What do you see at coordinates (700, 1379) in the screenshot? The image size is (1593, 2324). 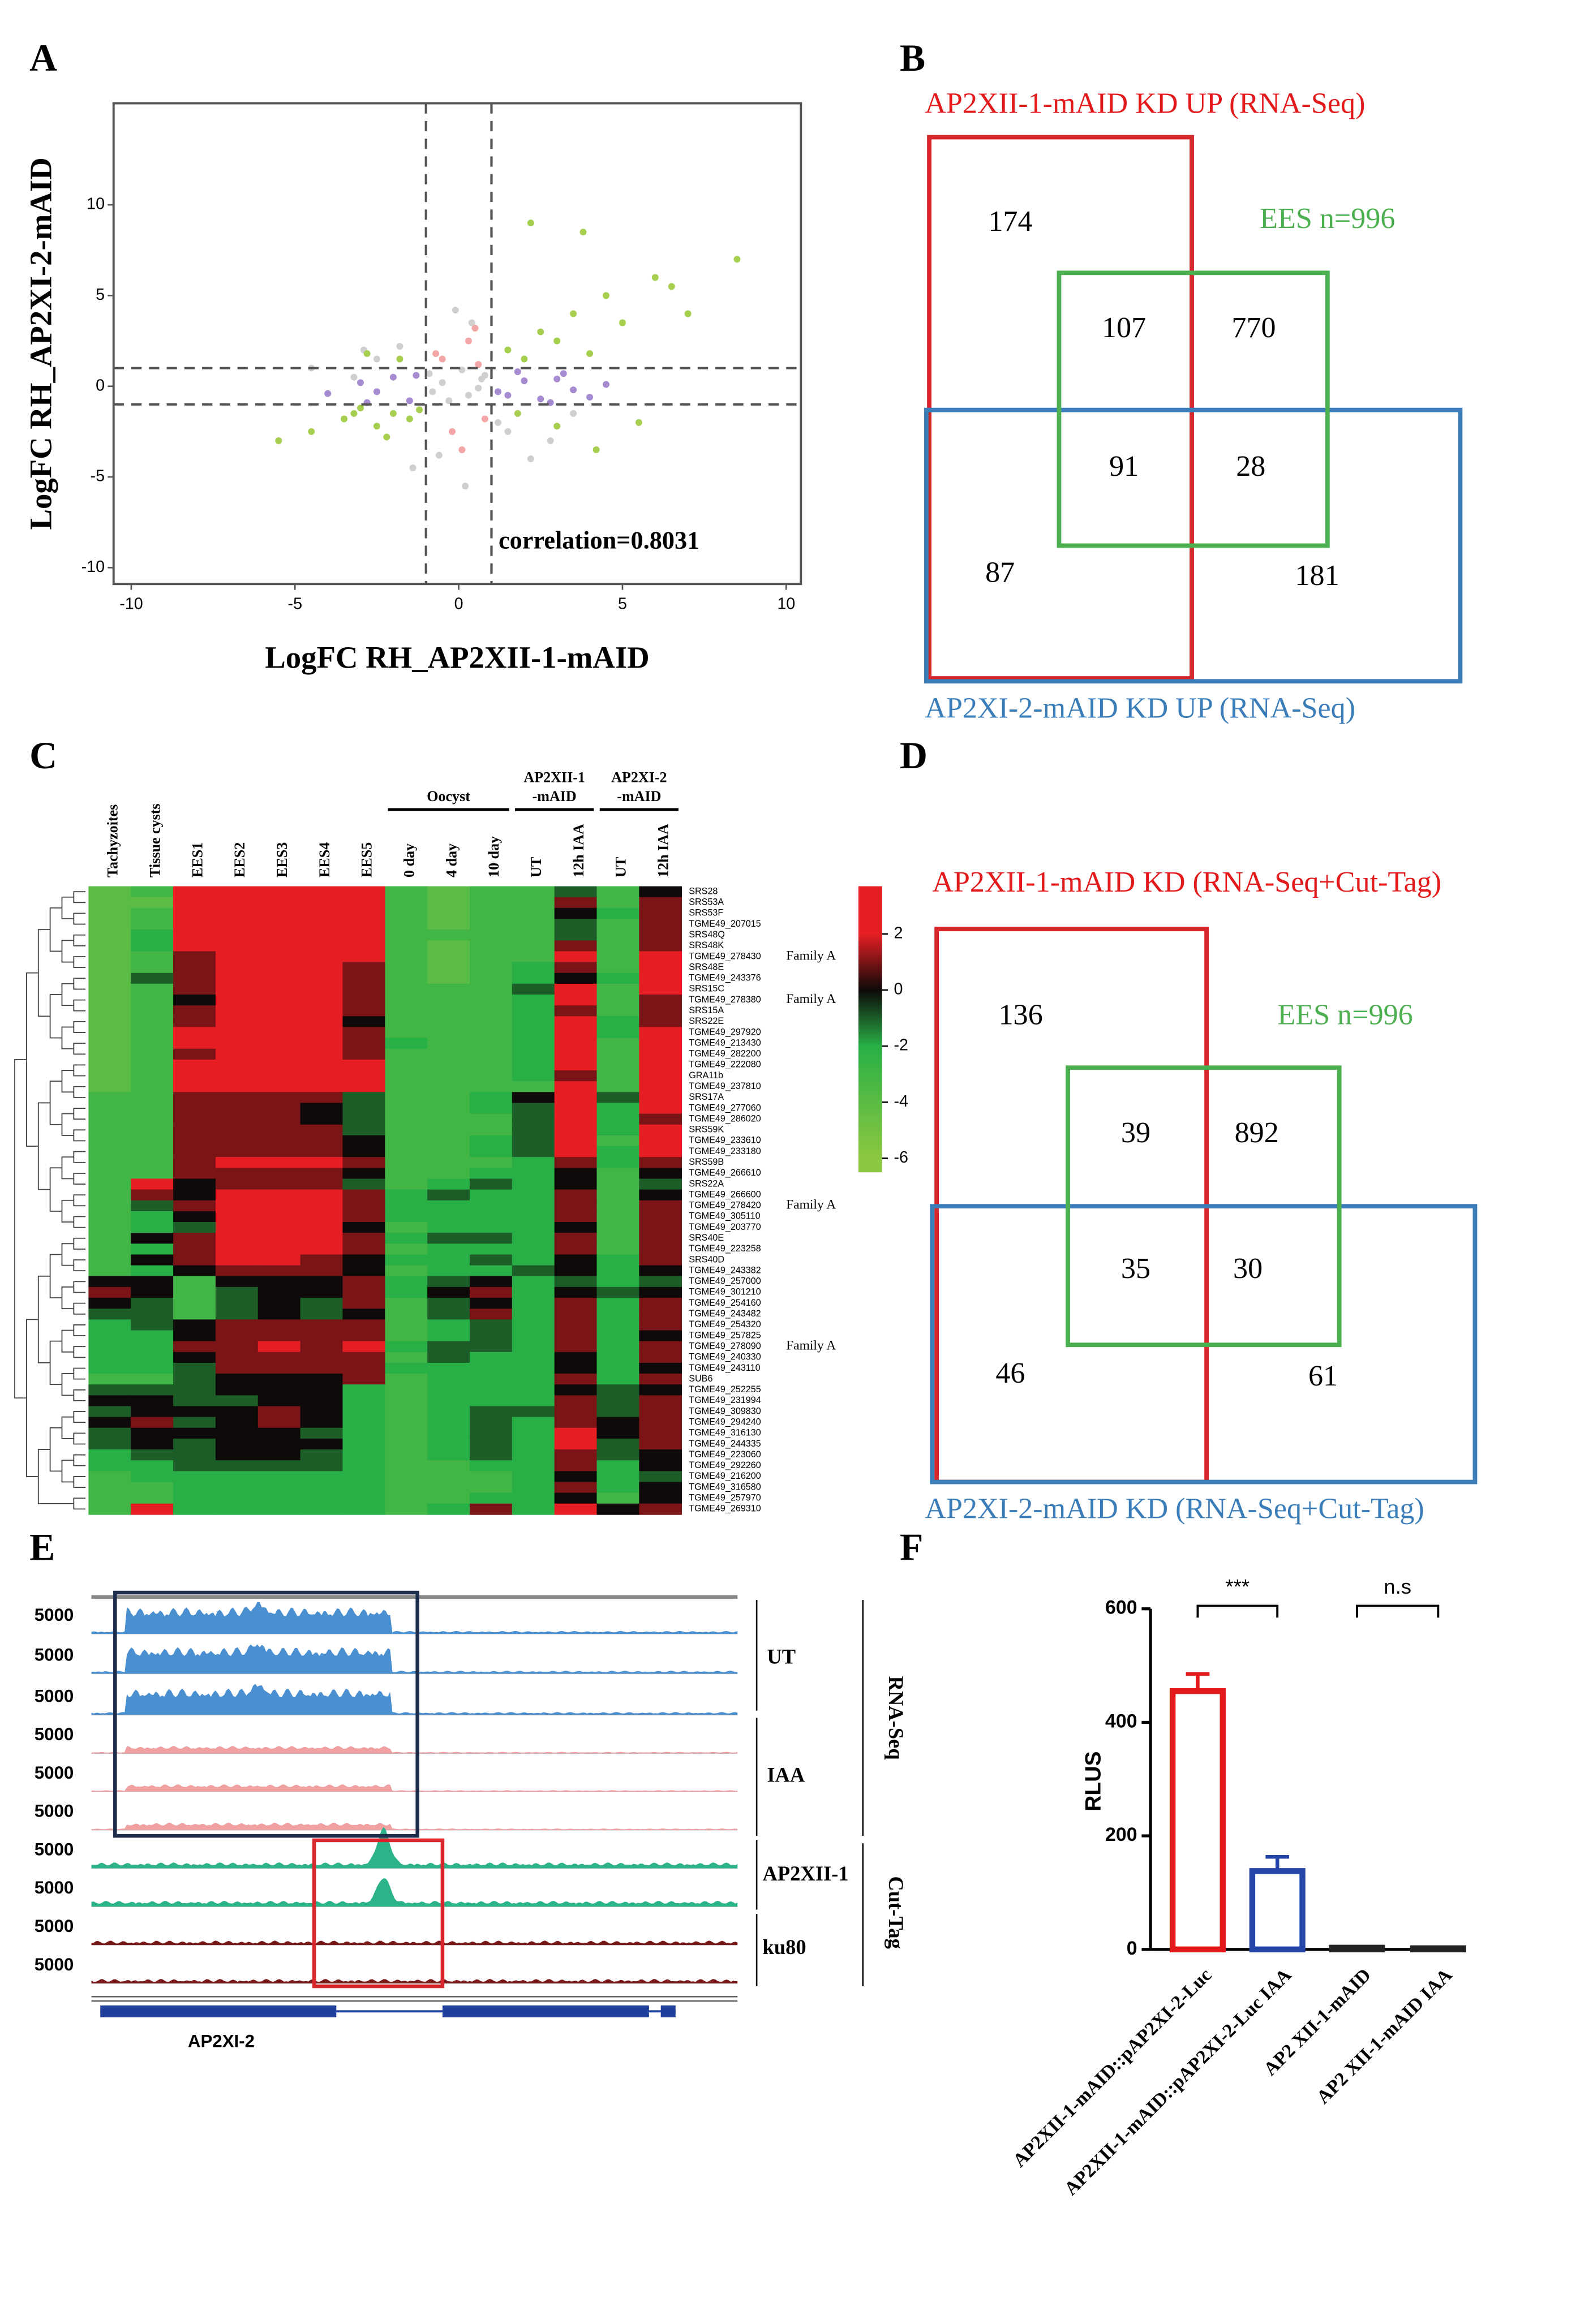 I see `row-label: SUB6` at bounding box center [700, 1379].